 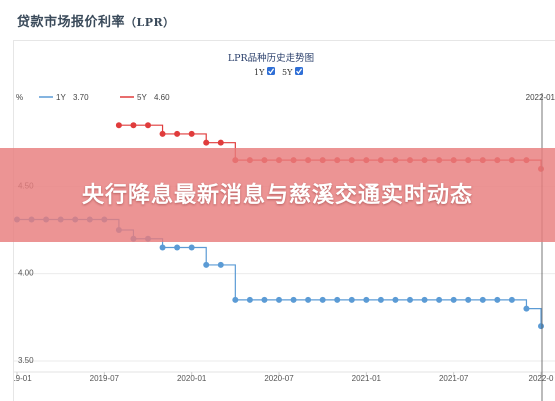 I want to click on legend-value-5y: 4.60, so click(x=162, y=97).